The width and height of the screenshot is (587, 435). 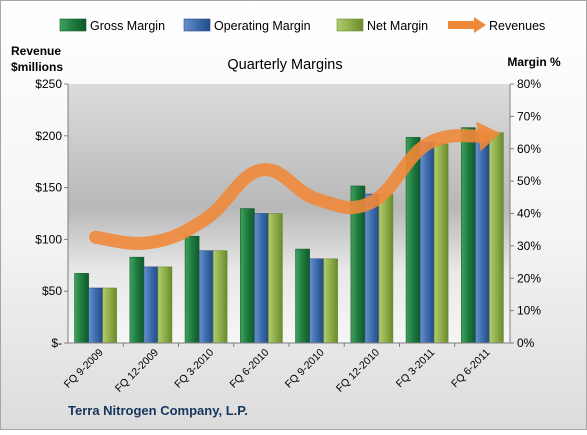 I want to click on right-axis-tick-label: 70%, so click(x=529, y=116).